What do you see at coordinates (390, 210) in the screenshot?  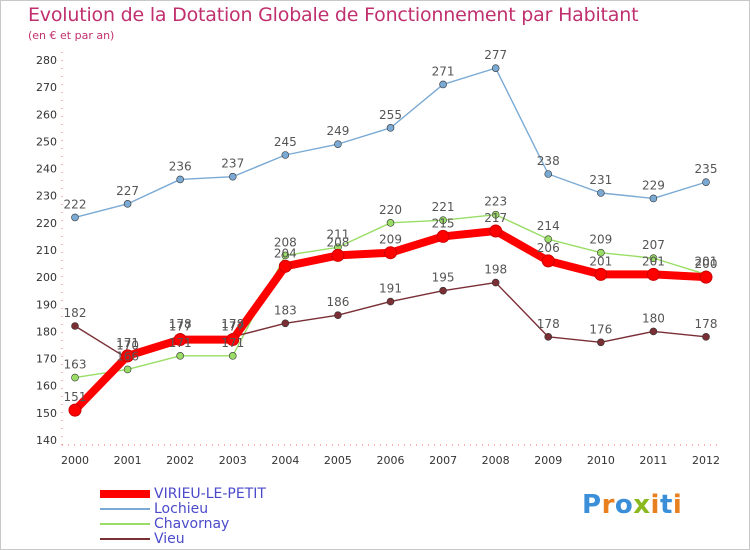 I see `data-label: 220` at bounding box center [390, 210].